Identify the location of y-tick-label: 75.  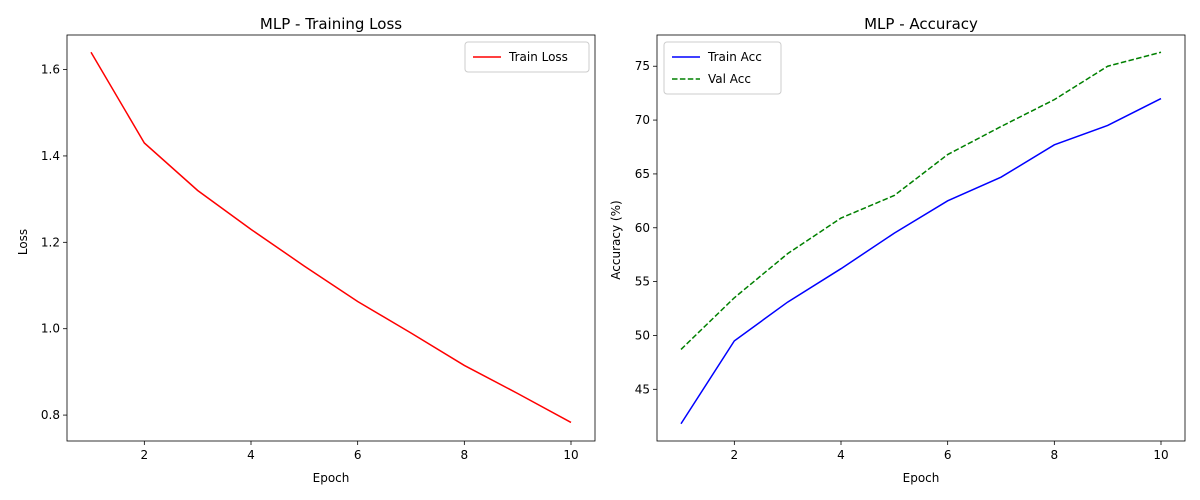
(642, 66).